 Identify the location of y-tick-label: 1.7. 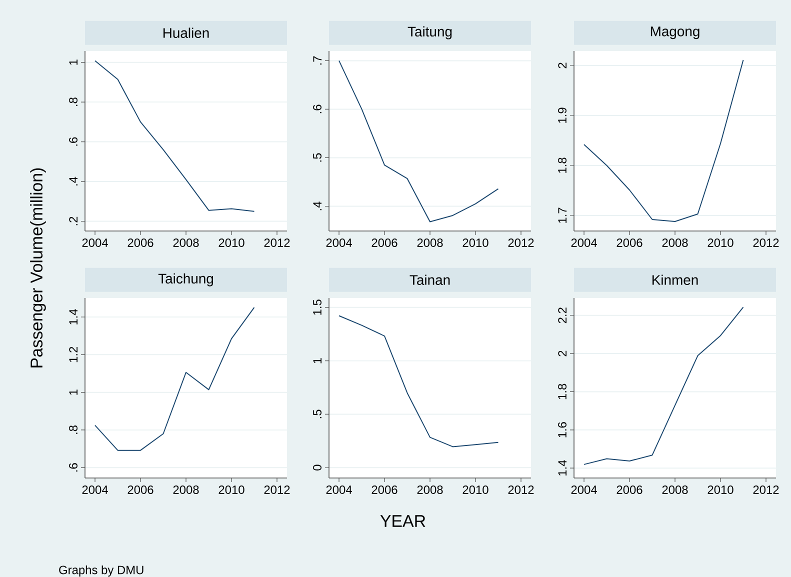
(562, 215).